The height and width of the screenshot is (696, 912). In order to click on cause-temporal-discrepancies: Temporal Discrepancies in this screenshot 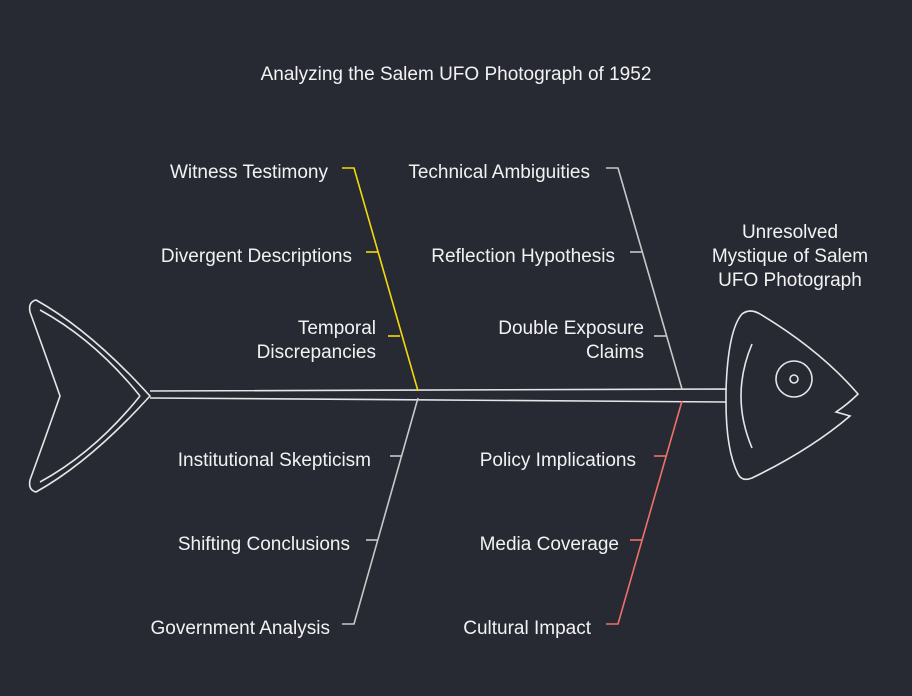, I will do `click(316, 341)`.